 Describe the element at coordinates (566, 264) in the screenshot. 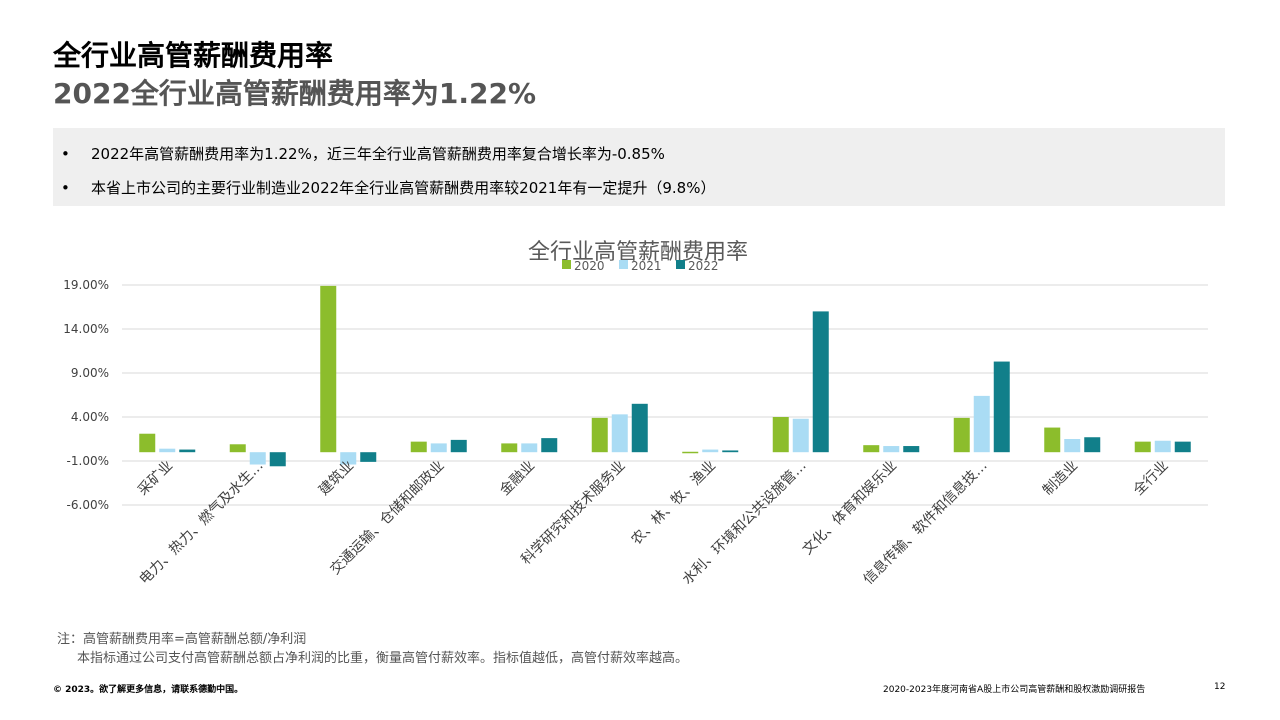

I see `legend-swatch-2020` at that location.